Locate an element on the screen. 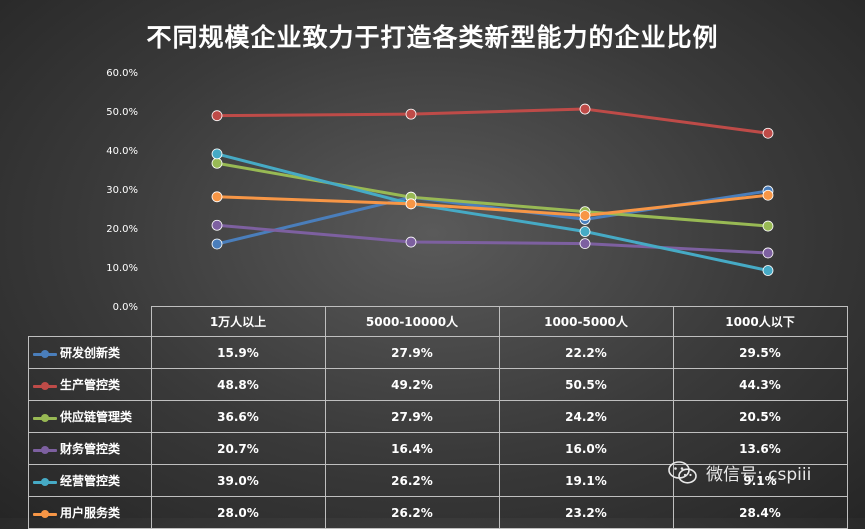 The image size is (865, 529). y-tick-label: 50.0% is located at coordinates (122, 112).